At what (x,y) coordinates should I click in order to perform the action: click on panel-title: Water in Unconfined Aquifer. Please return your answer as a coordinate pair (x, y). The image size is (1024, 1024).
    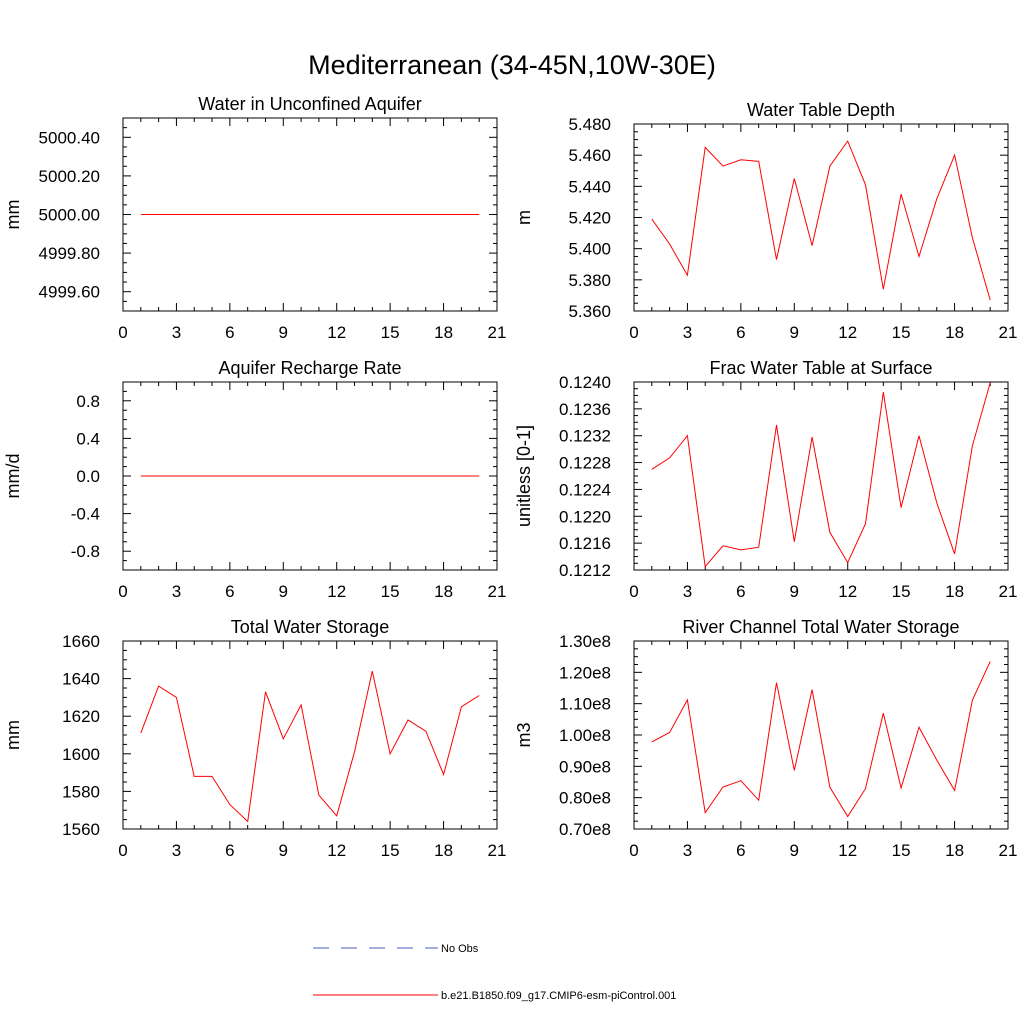
    Looking at the image, I should click on (309, 104).